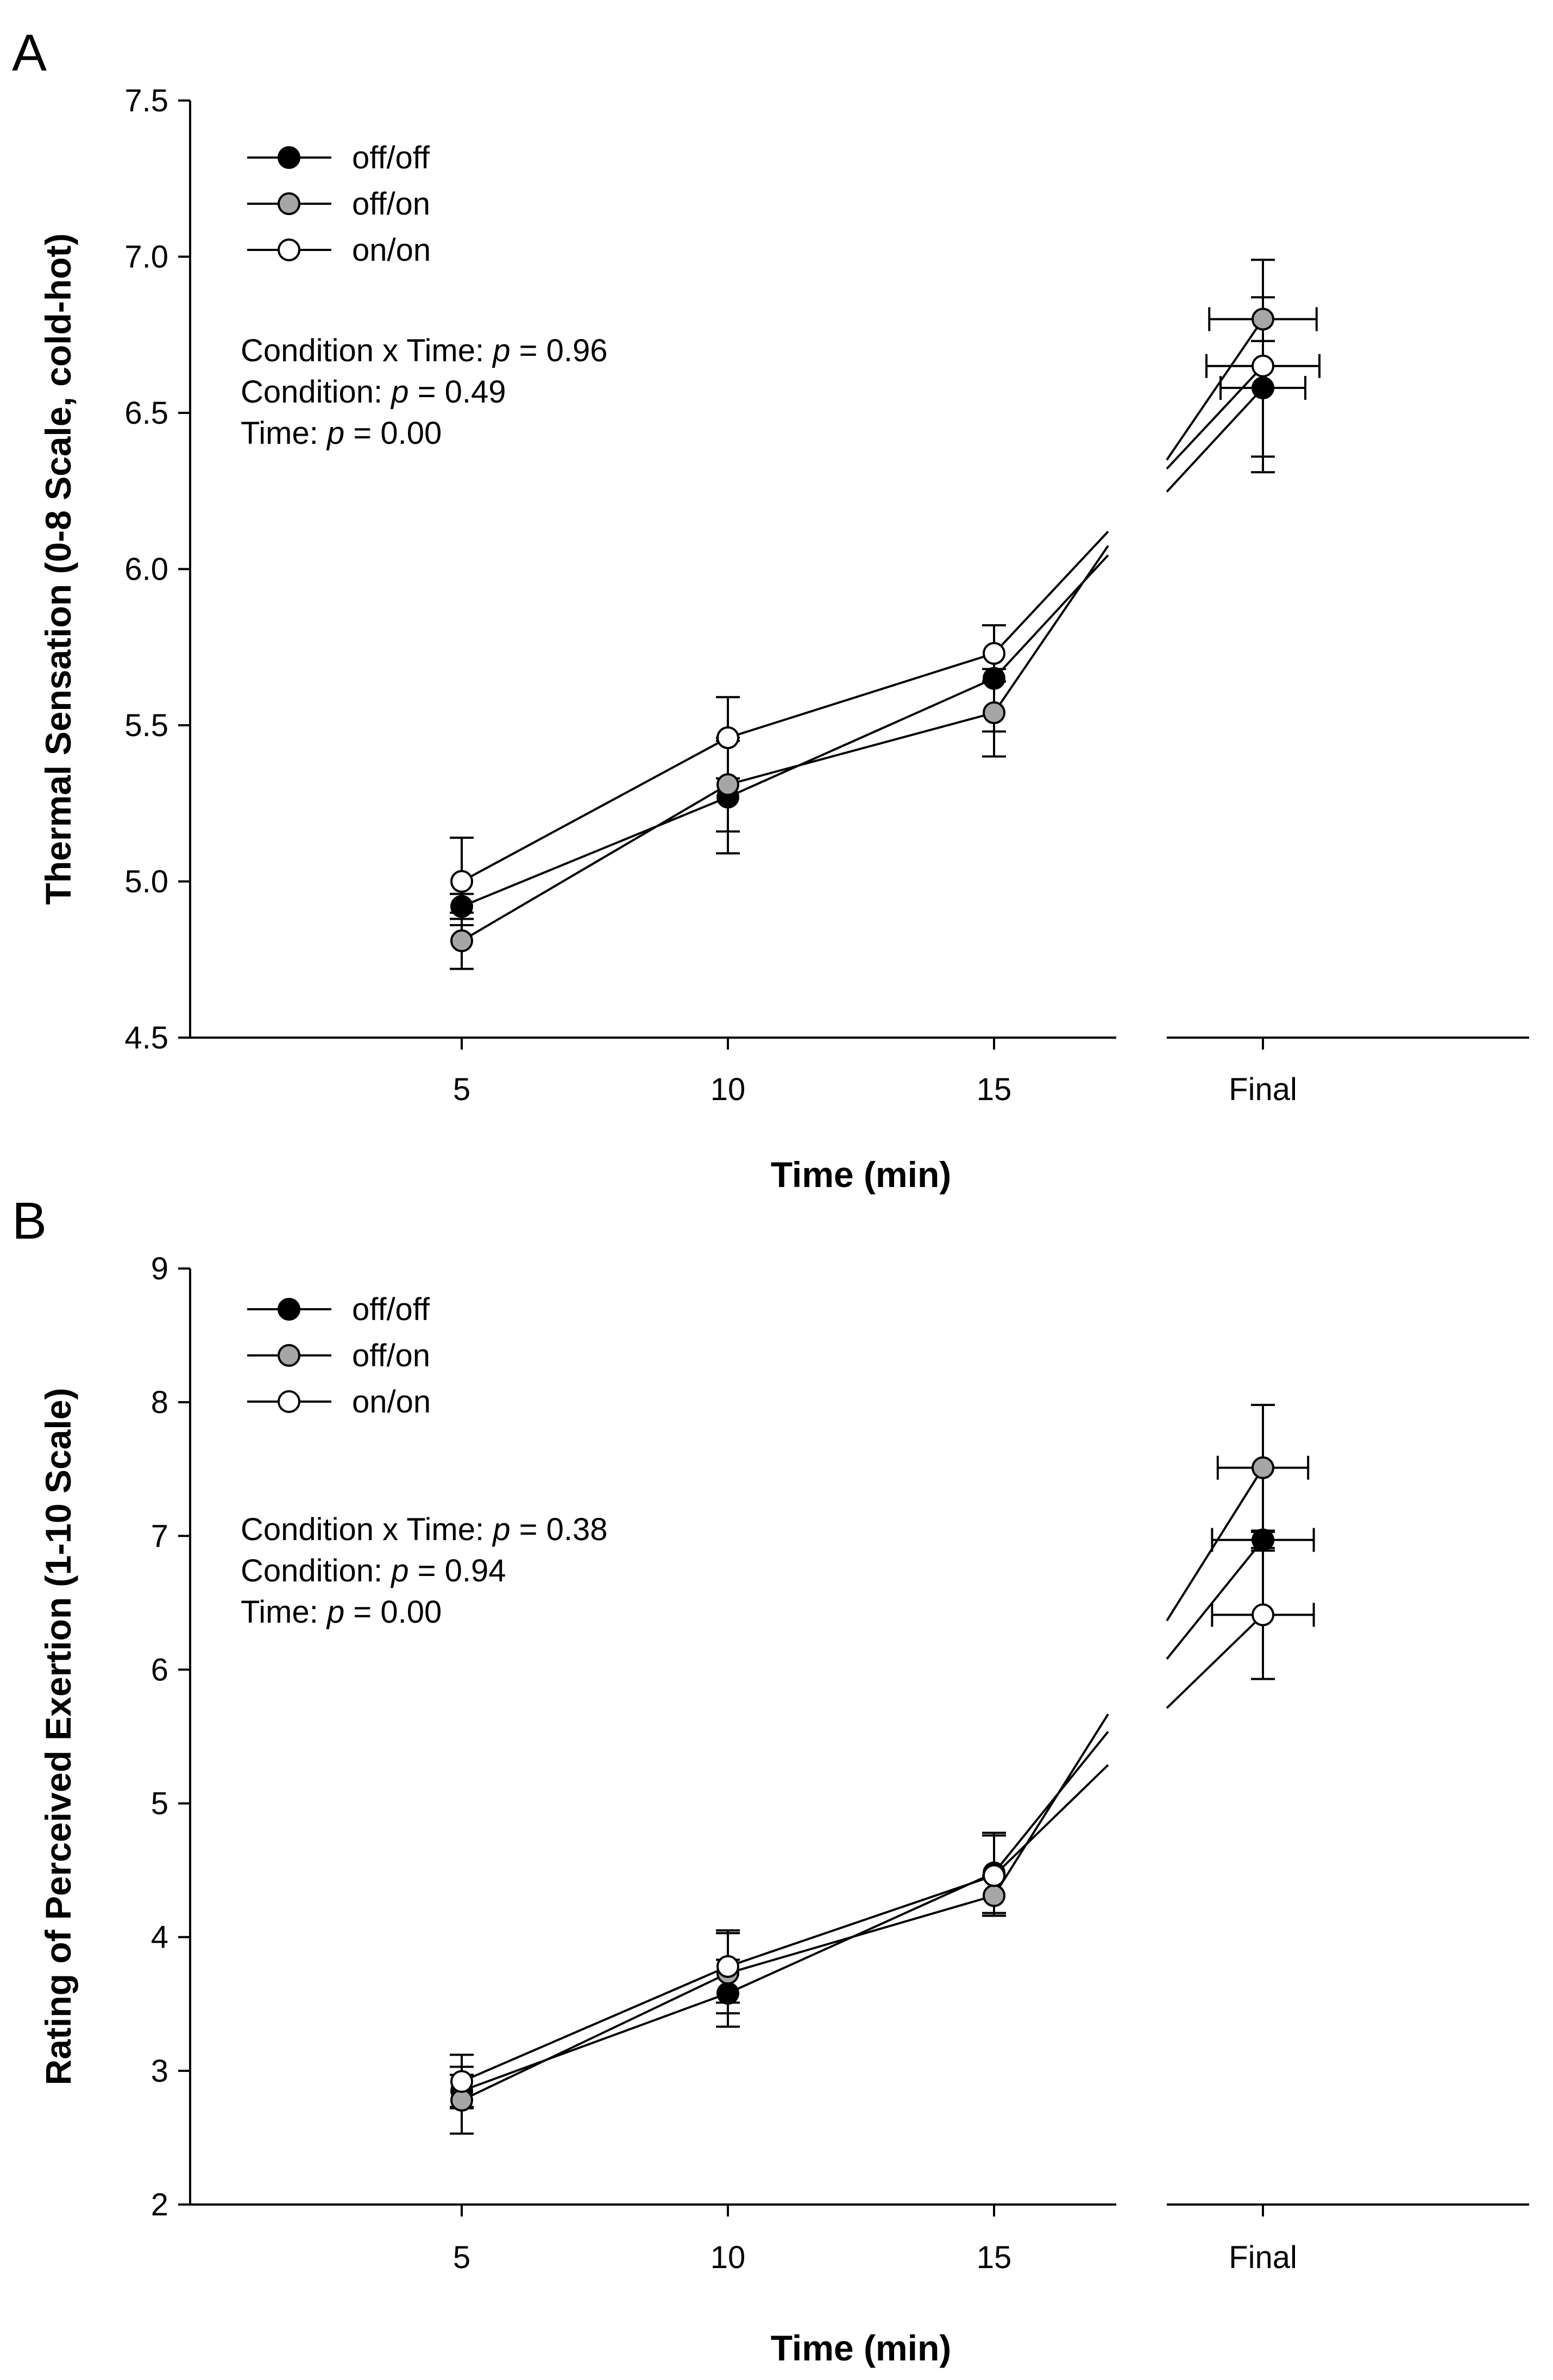 Image resolution: width=1553 pixels, height=2380 pixels. What do you see at coordinates (373, 1570) in the screenshot?
I see `stat-annotation: Condition: p = 0.94` at bounding box center [373, 1570].